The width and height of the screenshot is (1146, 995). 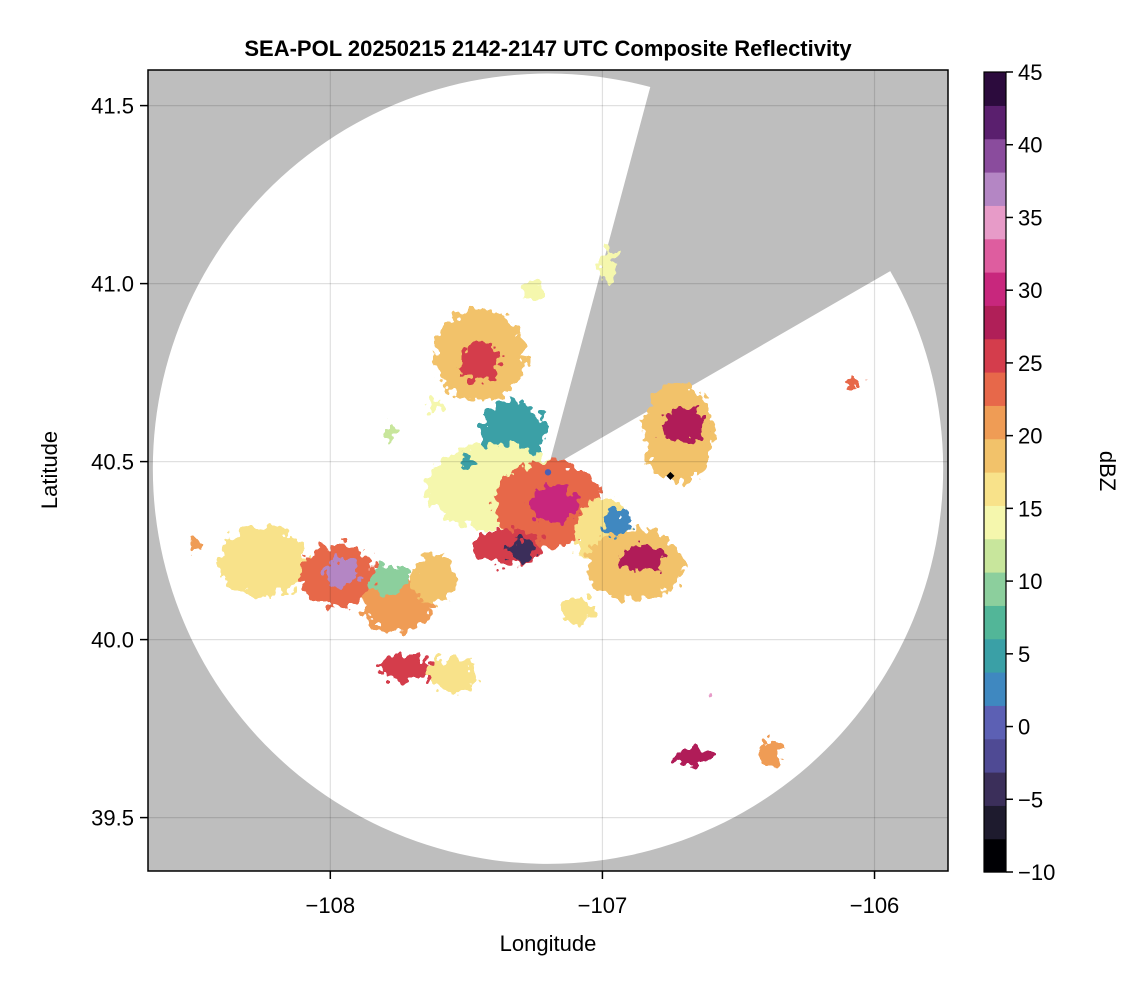 I want to click on colorbar-tick-label: 35, so click(x=1030, y=217).